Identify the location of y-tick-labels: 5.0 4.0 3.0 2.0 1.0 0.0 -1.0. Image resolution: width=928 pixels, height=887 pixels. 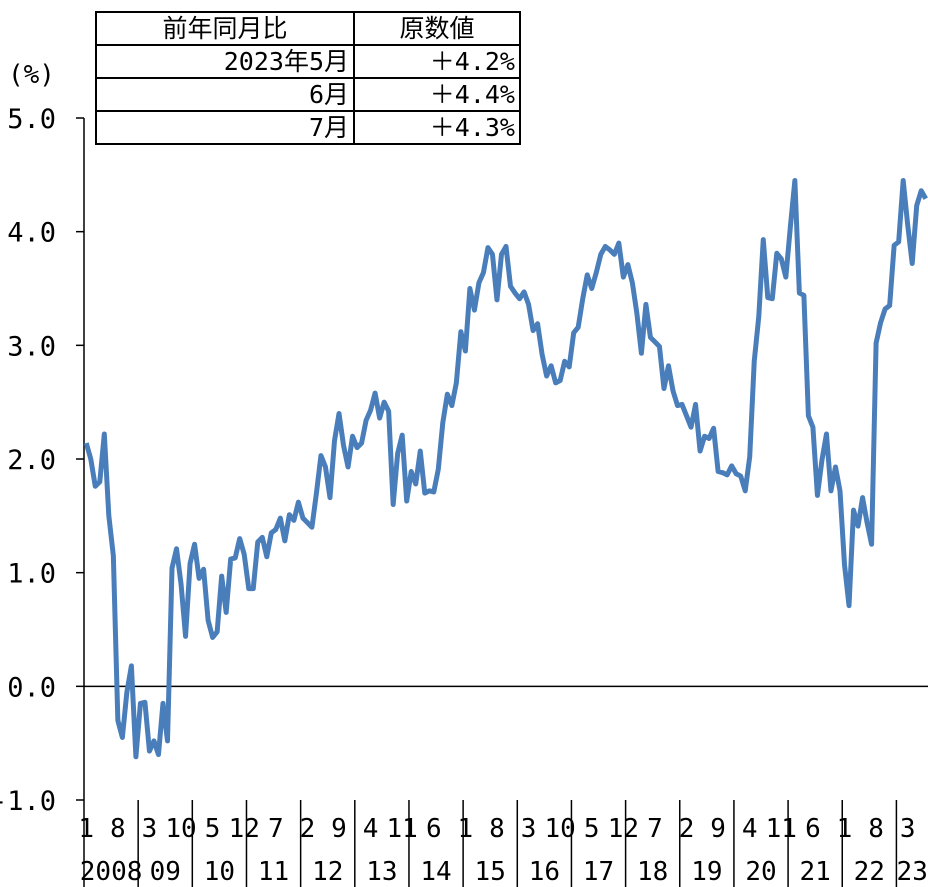
(28, 460).